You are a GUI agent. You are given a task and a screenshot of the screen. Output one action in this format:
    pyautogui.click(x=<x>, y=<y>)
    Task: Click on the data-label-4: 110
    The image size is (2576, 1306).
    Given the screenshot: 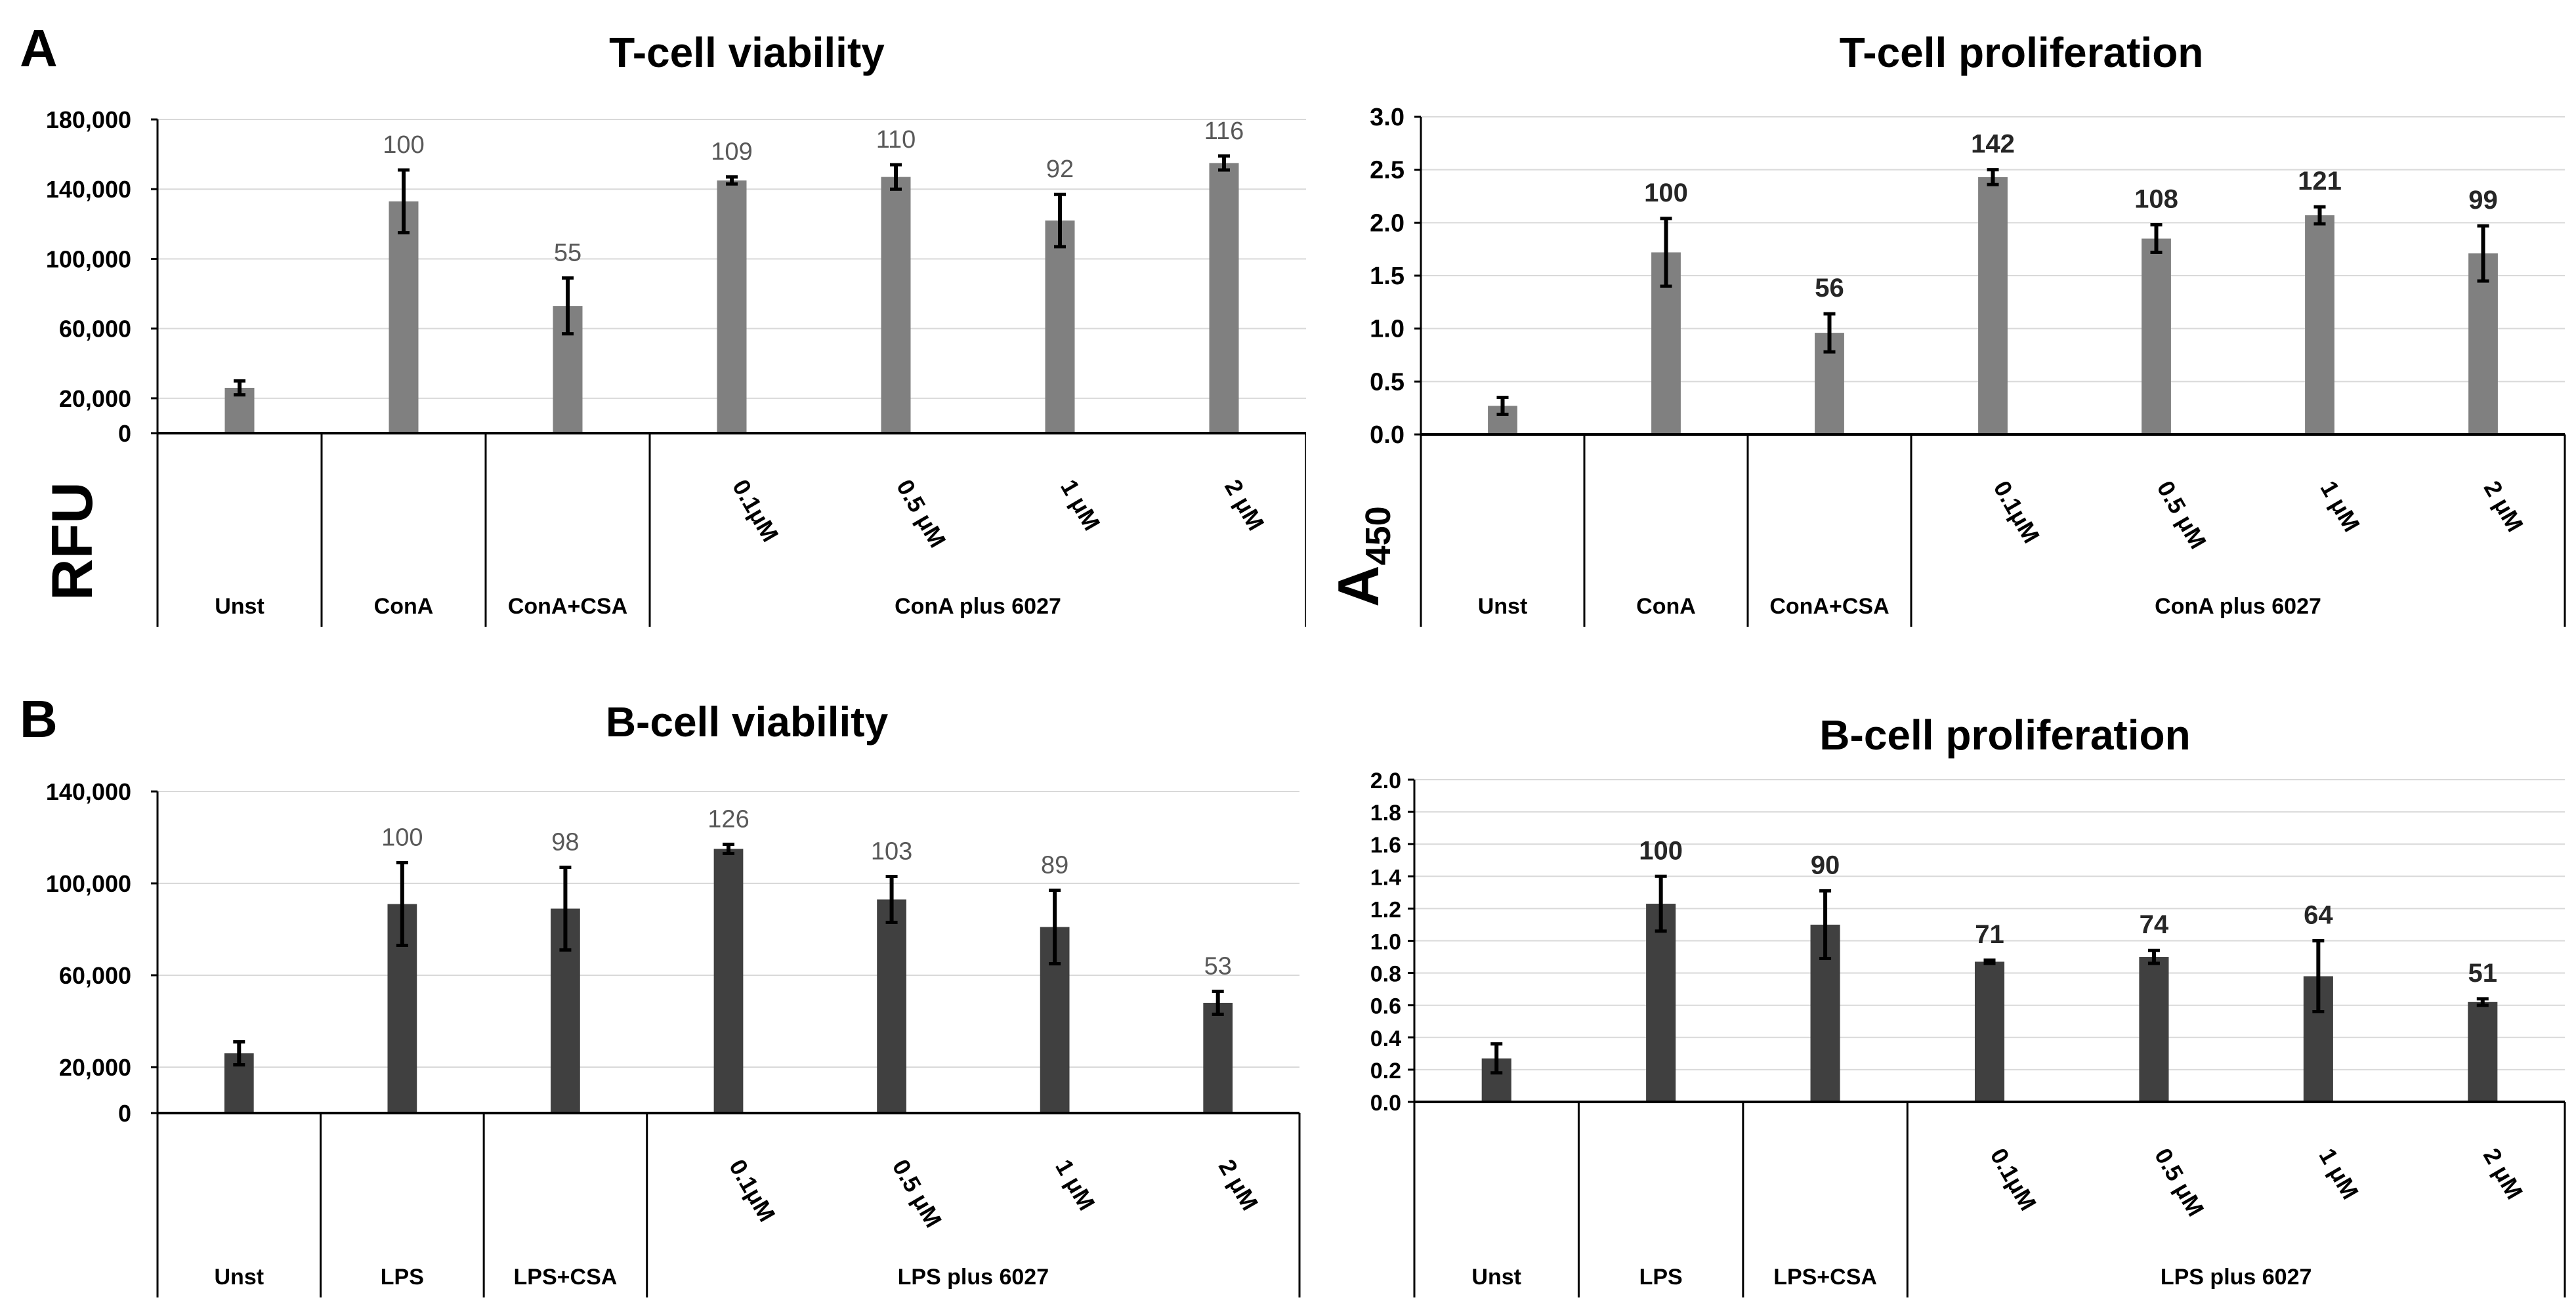 What is the action you would take?
    pyautogui.click(x=896, y=140)
    